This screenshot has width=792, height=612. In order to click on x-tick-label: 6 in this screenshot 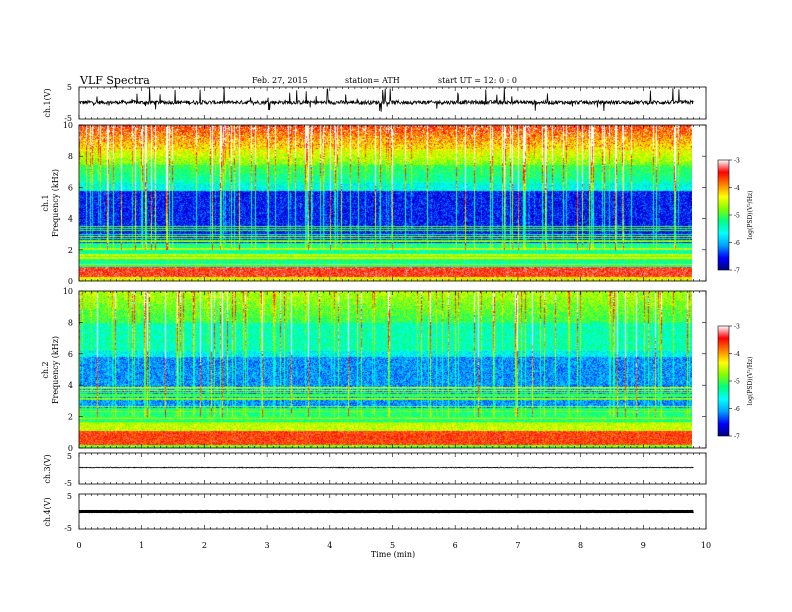, I will do `click(455, 545)`.